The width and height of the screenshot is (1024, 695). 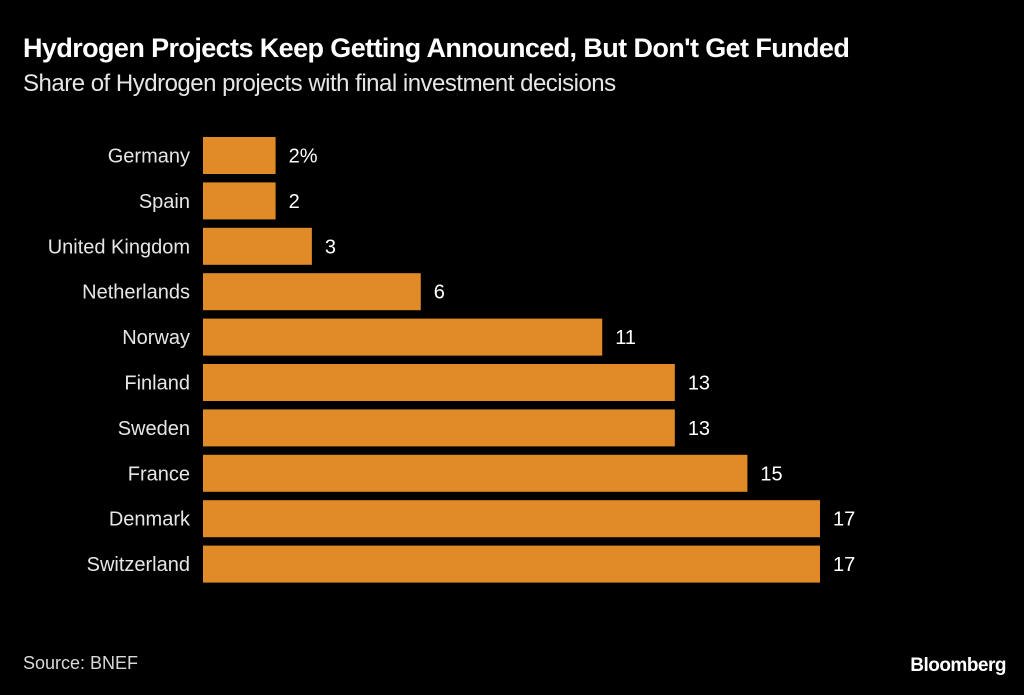 I want to click on category-label: Germany, so click(x=149, y=157).